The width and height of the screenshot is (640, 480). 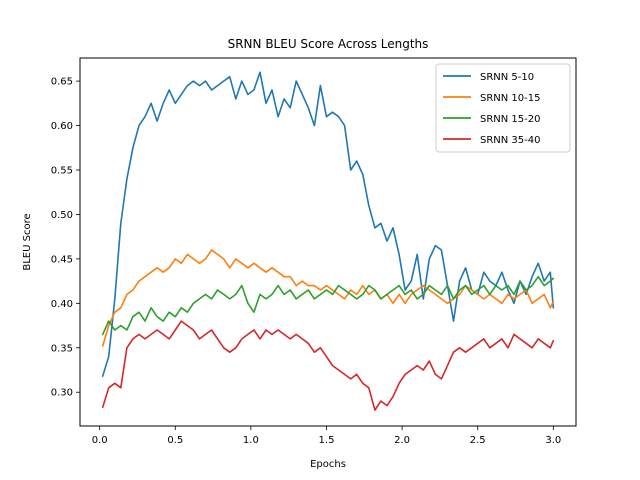 What do you see at coordinates (510, 119) in the screenshot?
I see `legend-label-3: SRNN 15-20` at bounding box center [510, 119].